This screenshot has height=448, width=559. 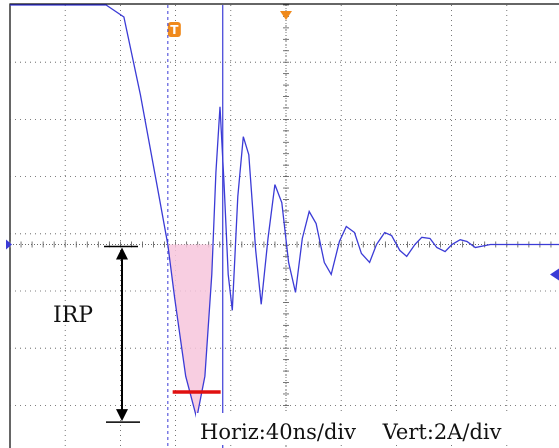 I want to click on scope-settings-label: Horiz:40ns/div Vert:2A/div, so click(x=351, y=432).